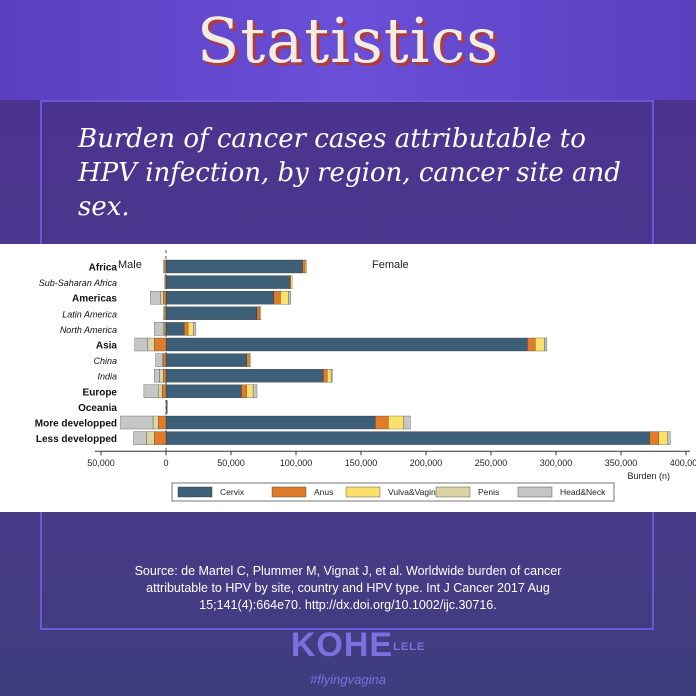  What do you see at coordinates (89, 314) in the screenshot?
I see `category-label: Latin America` at bounding box center [89, 314].